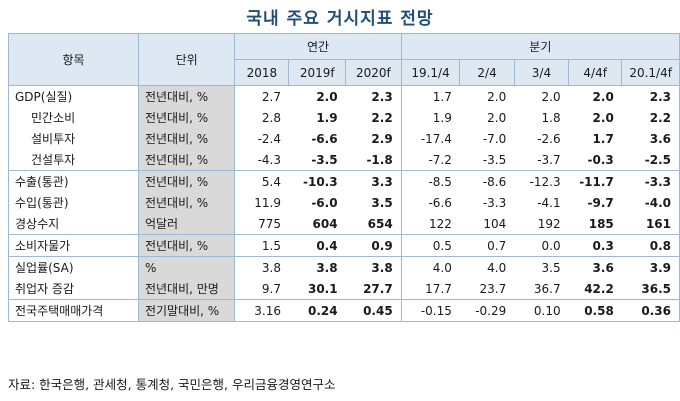 Image resolution: width=680 pixels, height=401 pixels. I want to click on table-cell: 17.7, so click(430, 289).